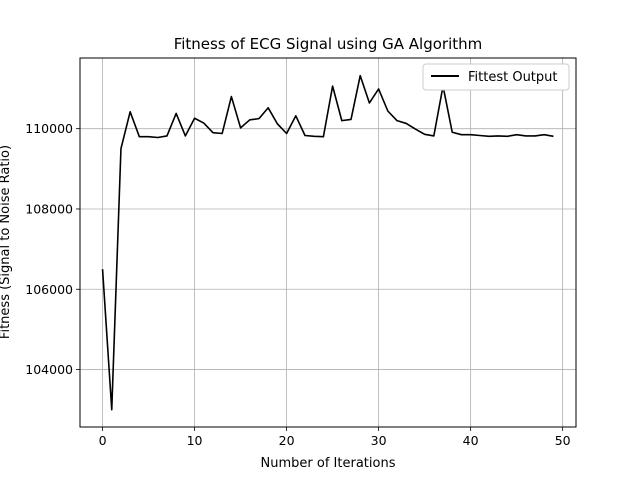 The image size is (640, 480). I want to click on y-tick-label: 108000, so click(49, 208).